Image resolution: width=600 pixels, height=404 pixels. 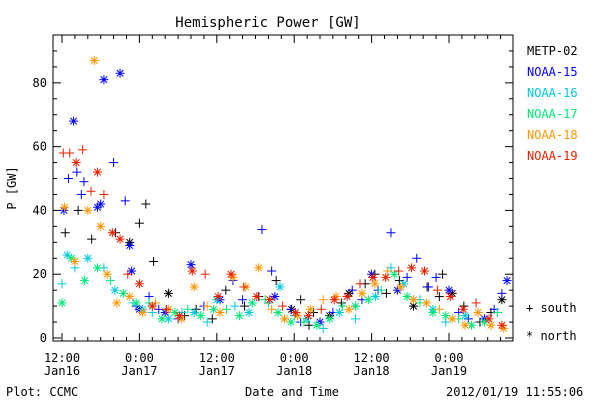 I want to click on legend-item: NOAA-19, so click(x=552, y=156).